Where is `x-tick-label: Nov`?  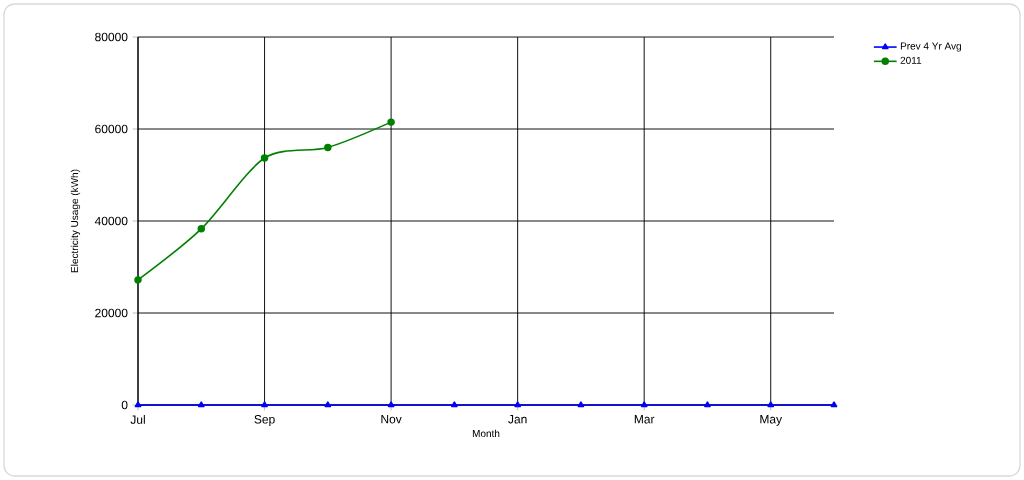 x-tick-label: Nov is located at coordinates (391, 419).